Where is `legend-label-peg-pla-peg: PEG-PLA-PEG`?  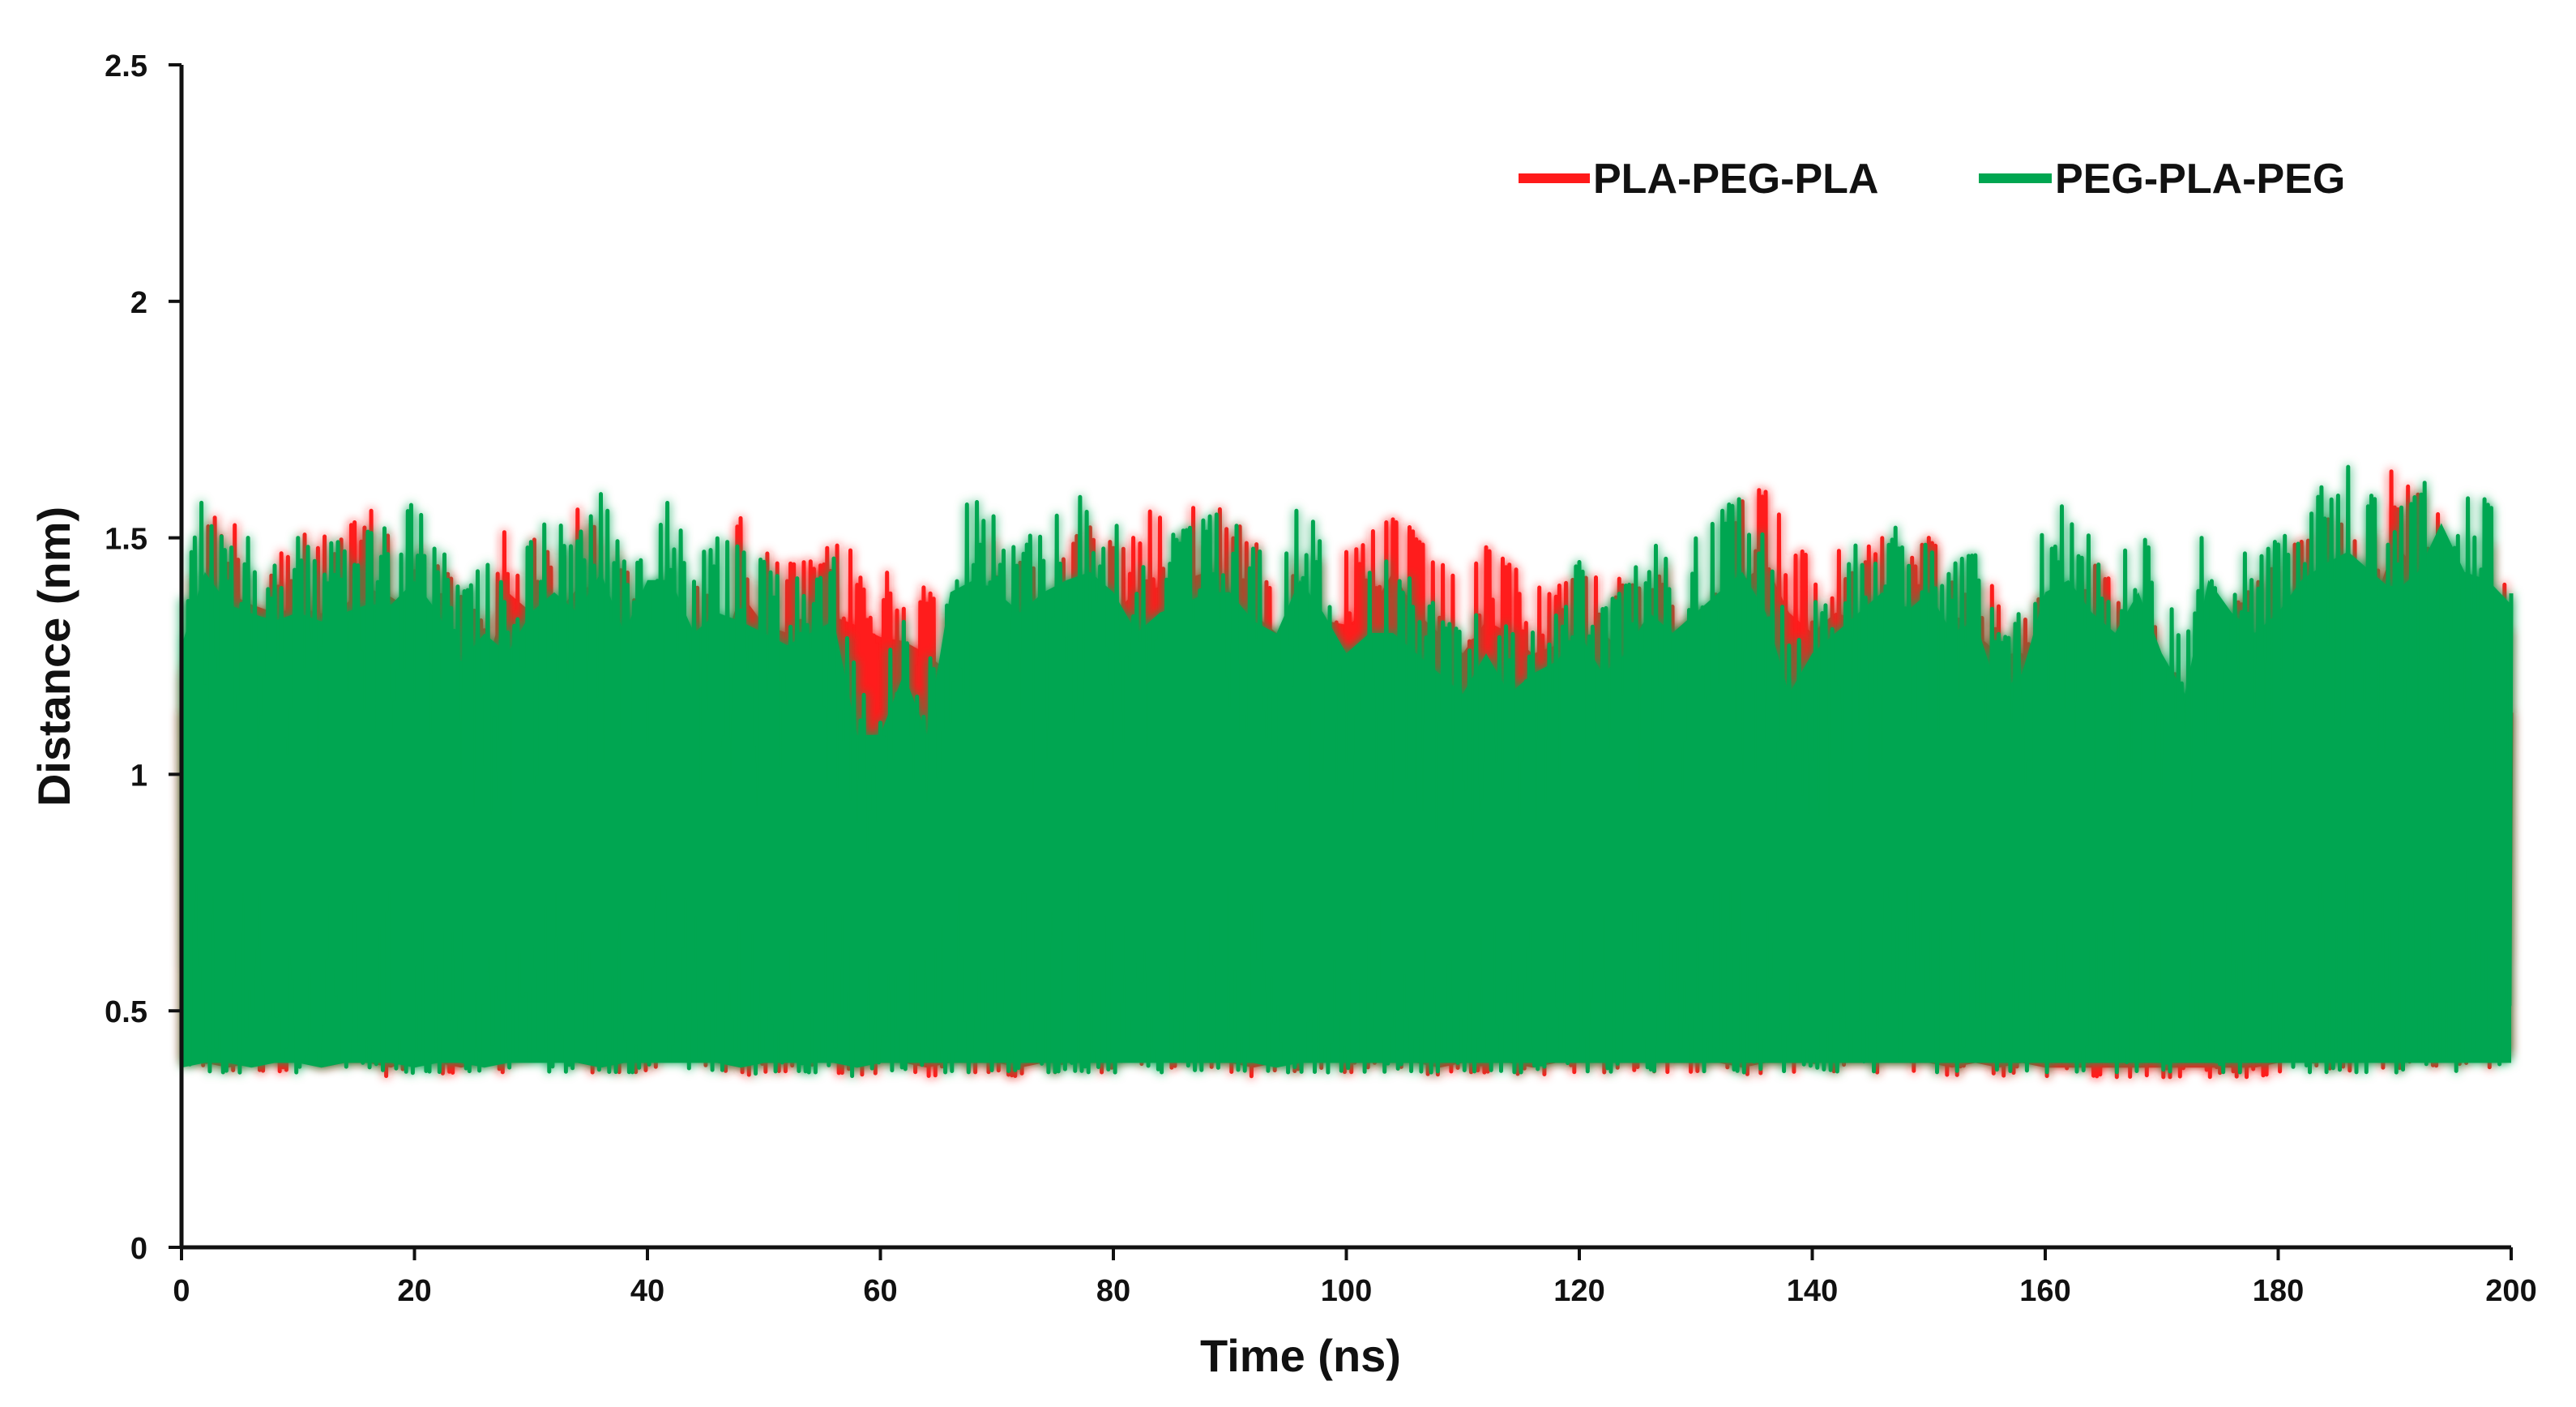
legend-label-peg-pla-peg: PEG-PLA-PEG is located at coordinates (2200, 179).